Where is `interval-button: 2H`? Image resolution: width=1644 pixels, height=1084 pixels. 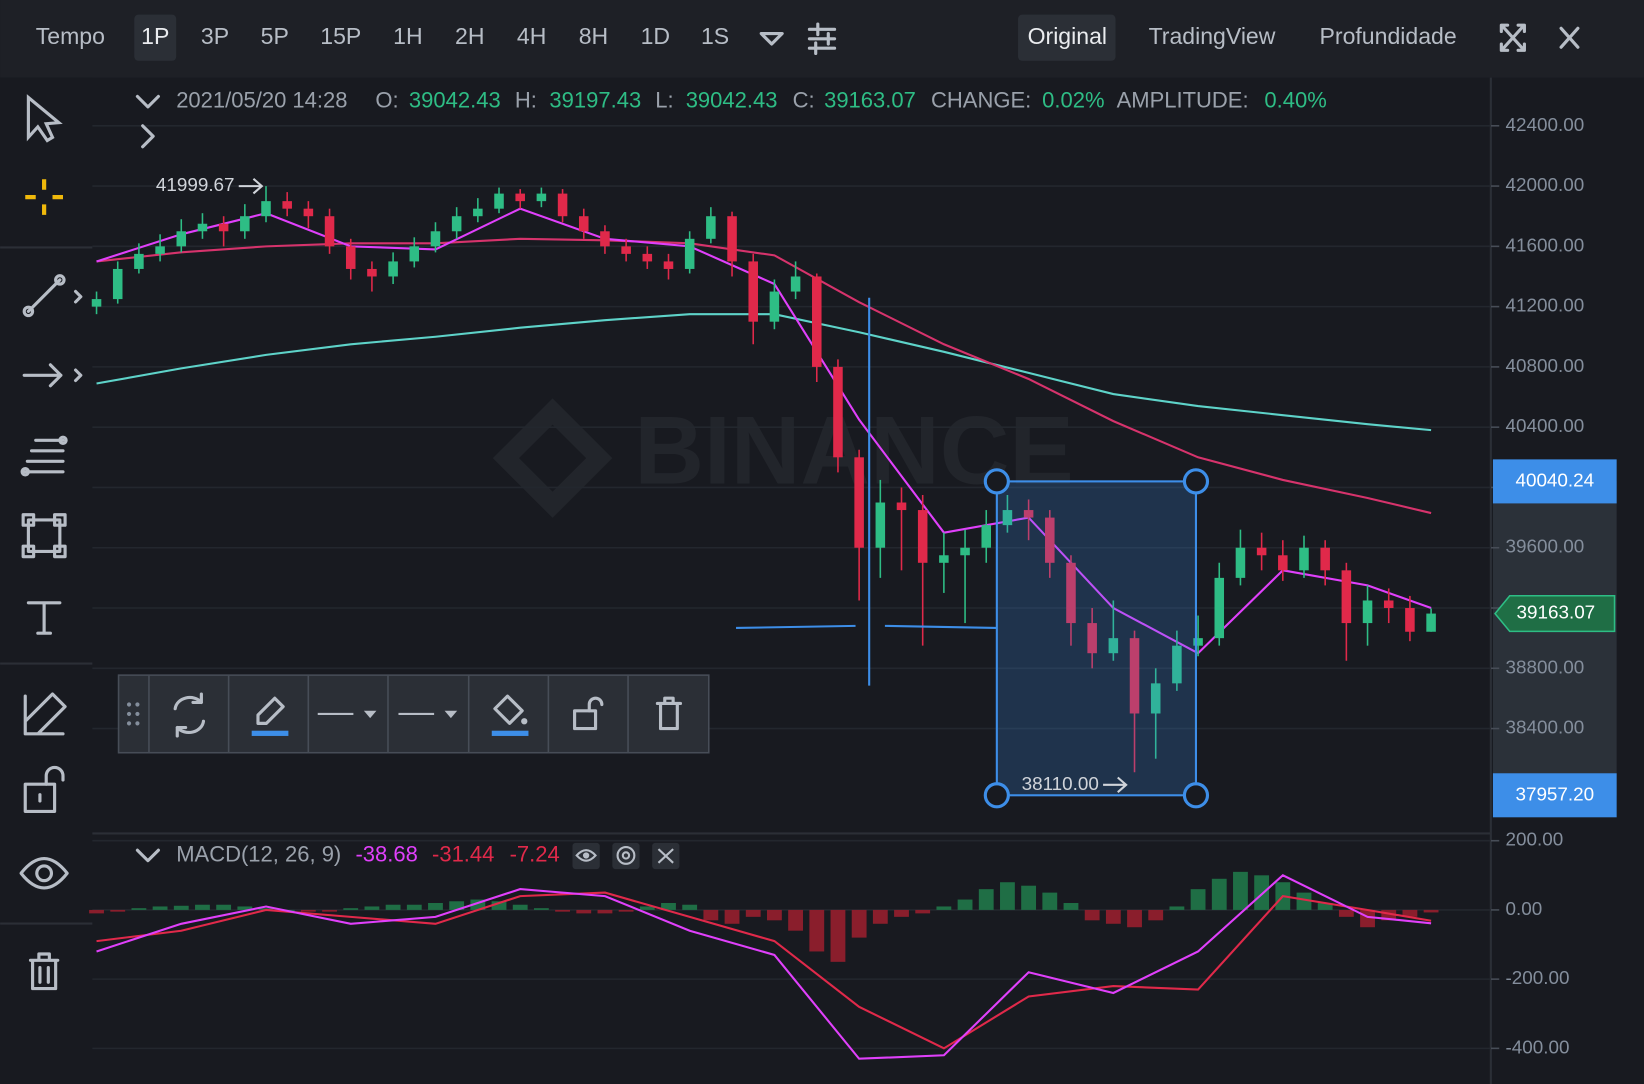
interval-button: 2H is located at coordinates (469, 36).